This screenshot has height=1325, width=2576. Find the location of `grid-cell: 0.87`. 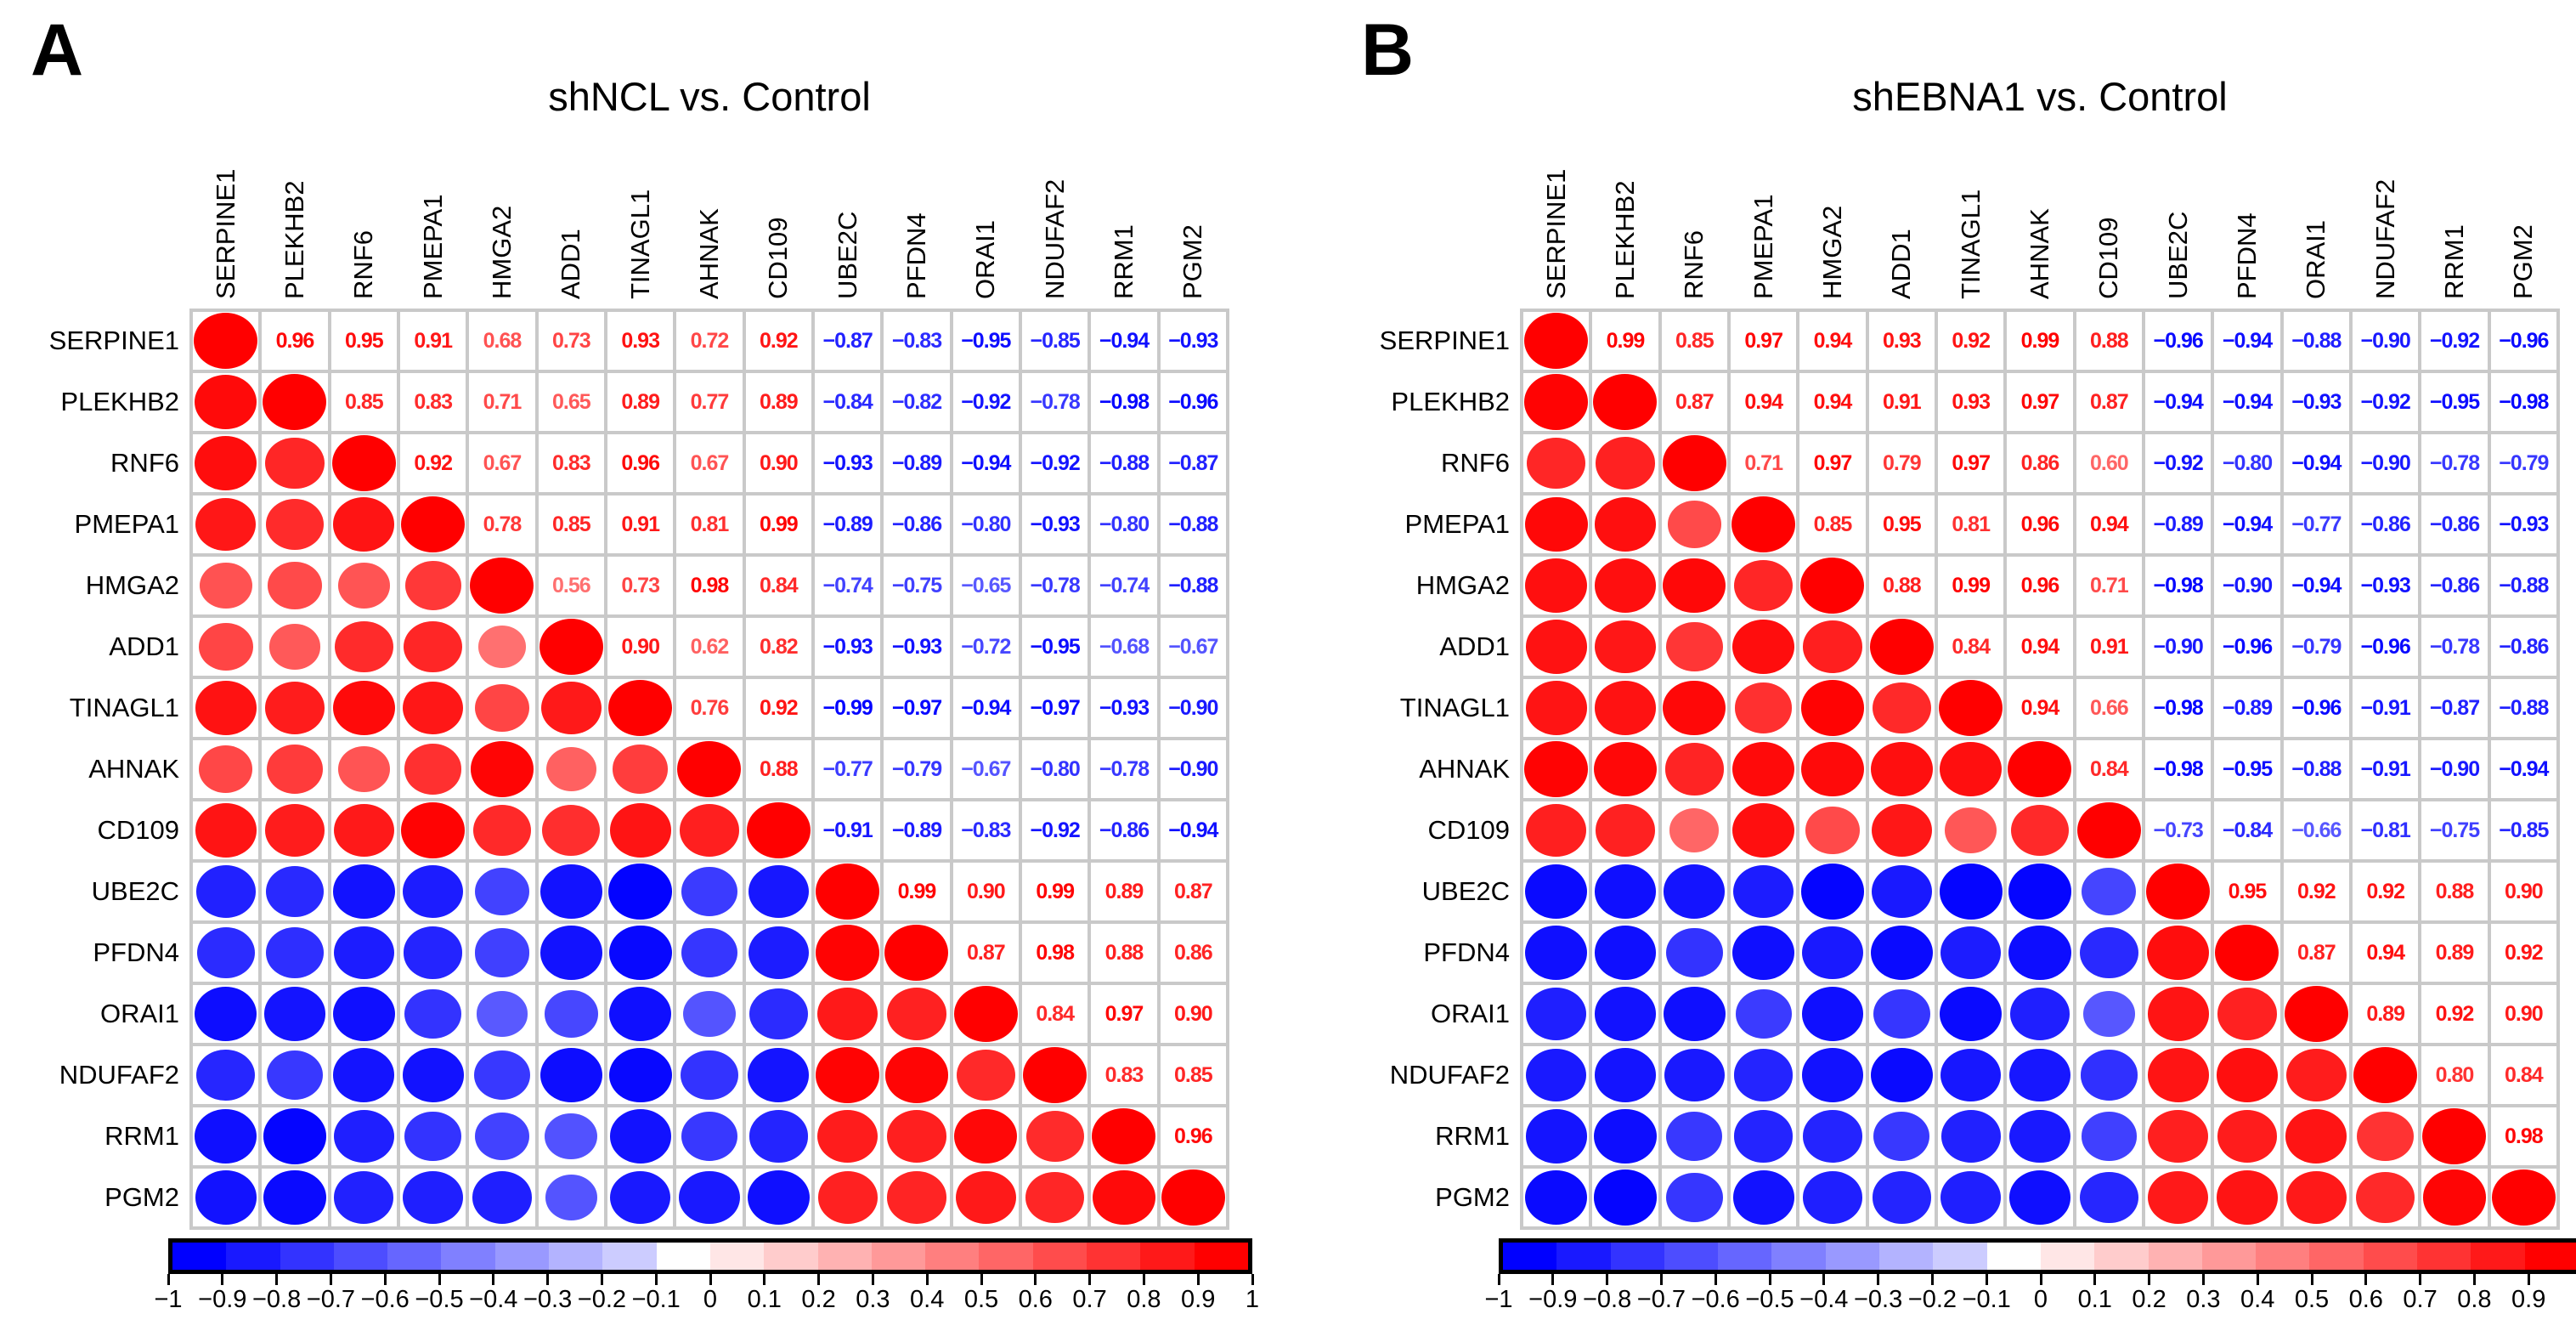

grid-cell: 0.87 is located at coordinates (1193, 891).